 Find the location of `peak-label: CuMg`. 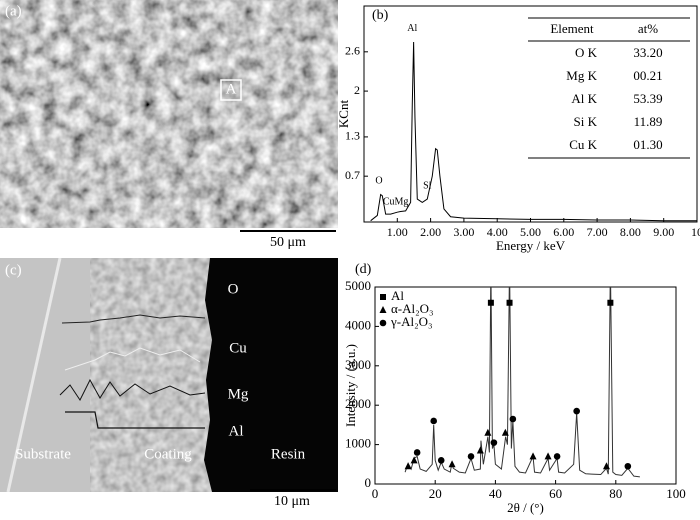

peak-label: CuMg is located at coordinates (396, 202).